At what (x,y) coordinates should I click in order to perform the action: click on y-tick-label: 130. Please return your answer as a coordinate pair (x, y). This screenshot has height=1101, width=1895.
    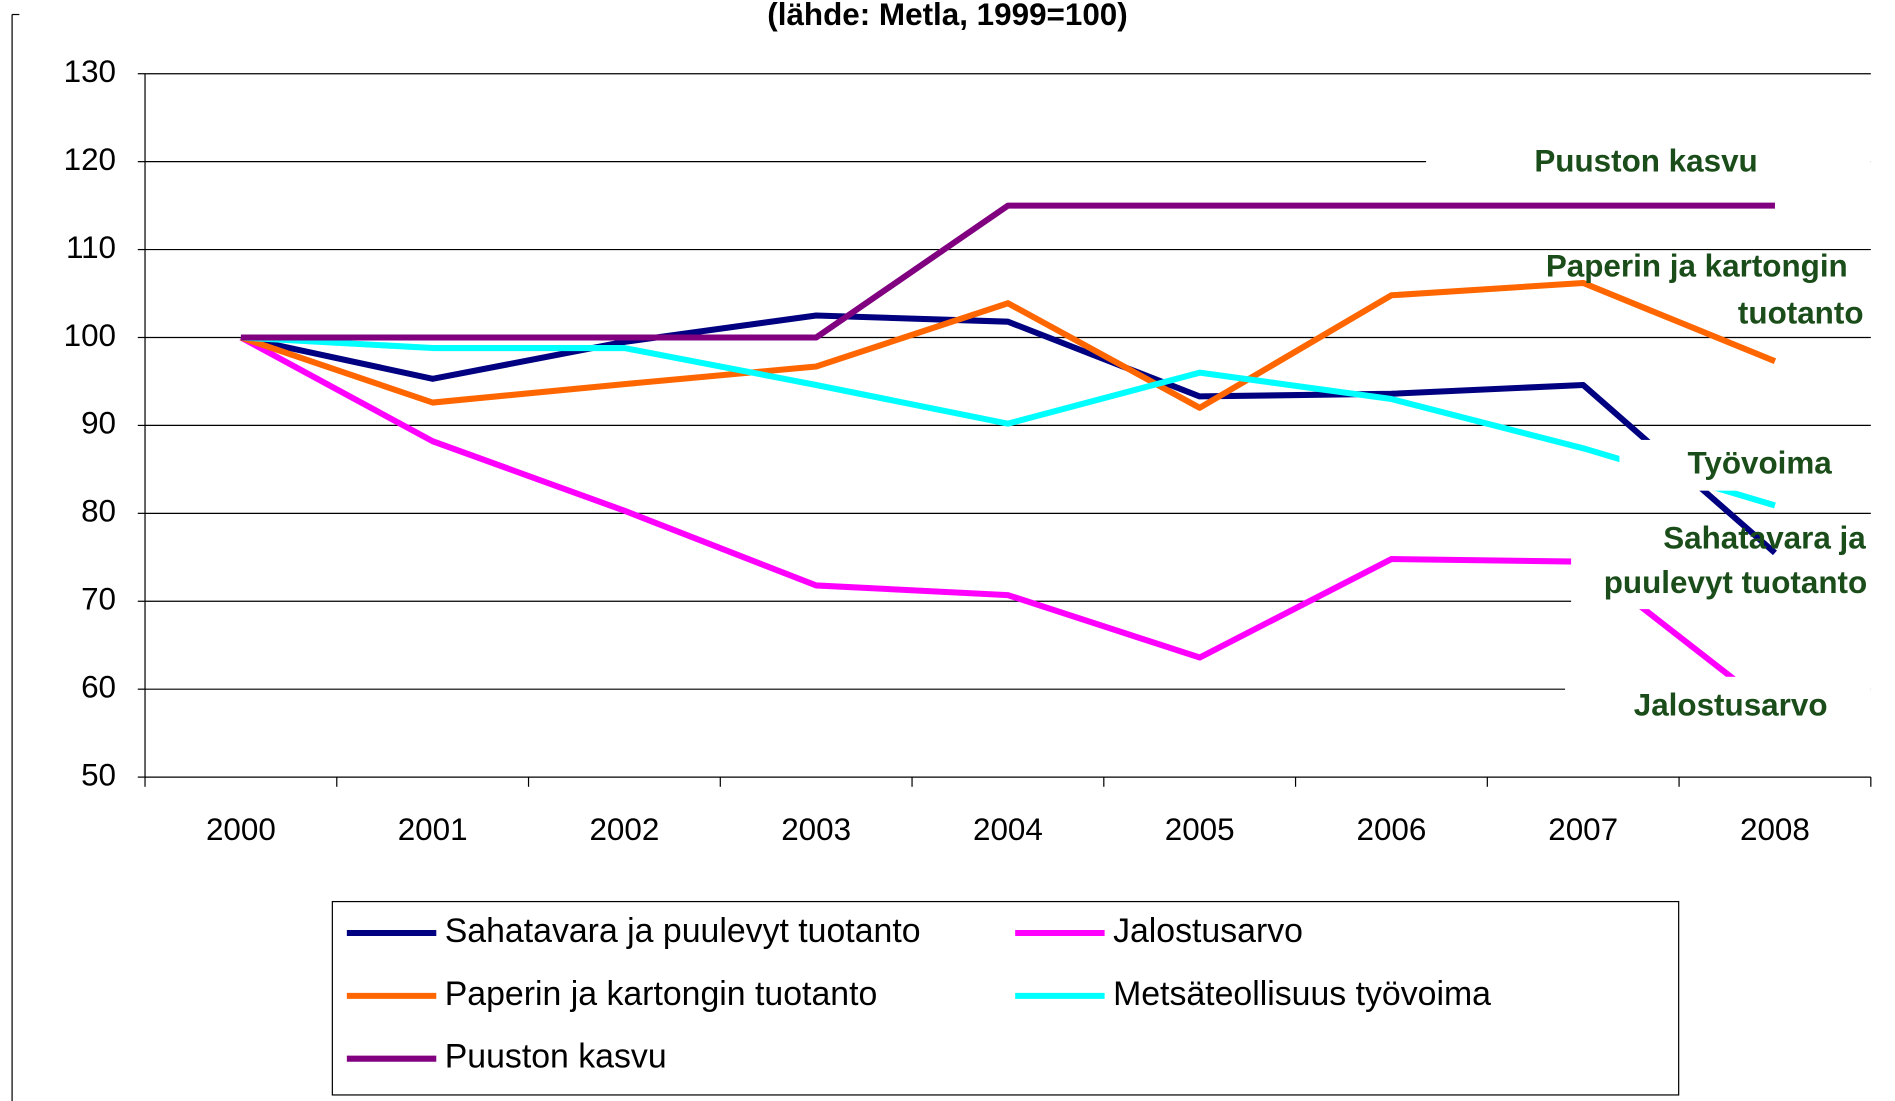
    Looking at the image, I should click on (90, 71).